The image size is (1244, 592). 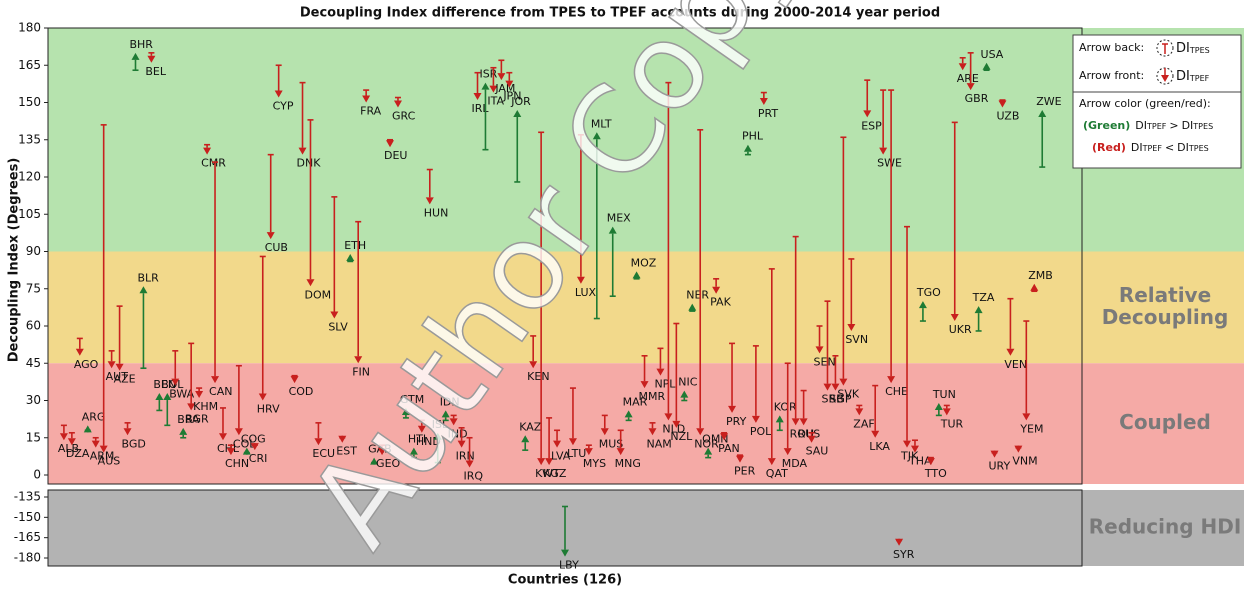 I want to click on y-tick-label: 135, so click(x=29, y=139).